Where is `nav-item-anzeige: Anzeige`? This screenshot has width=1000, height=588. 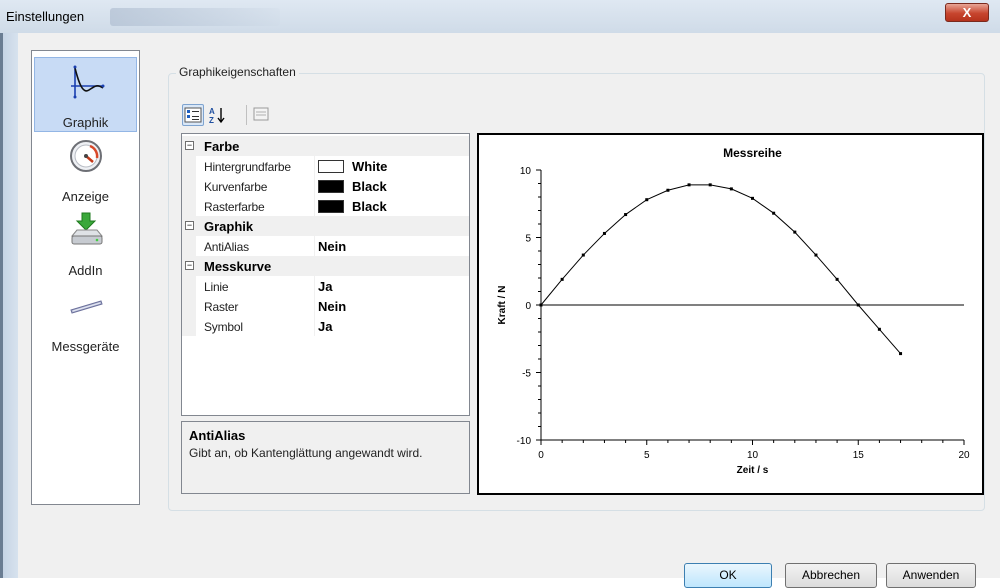
nav-item-anzeige: Anzeige is located at coordinates (85, 169).